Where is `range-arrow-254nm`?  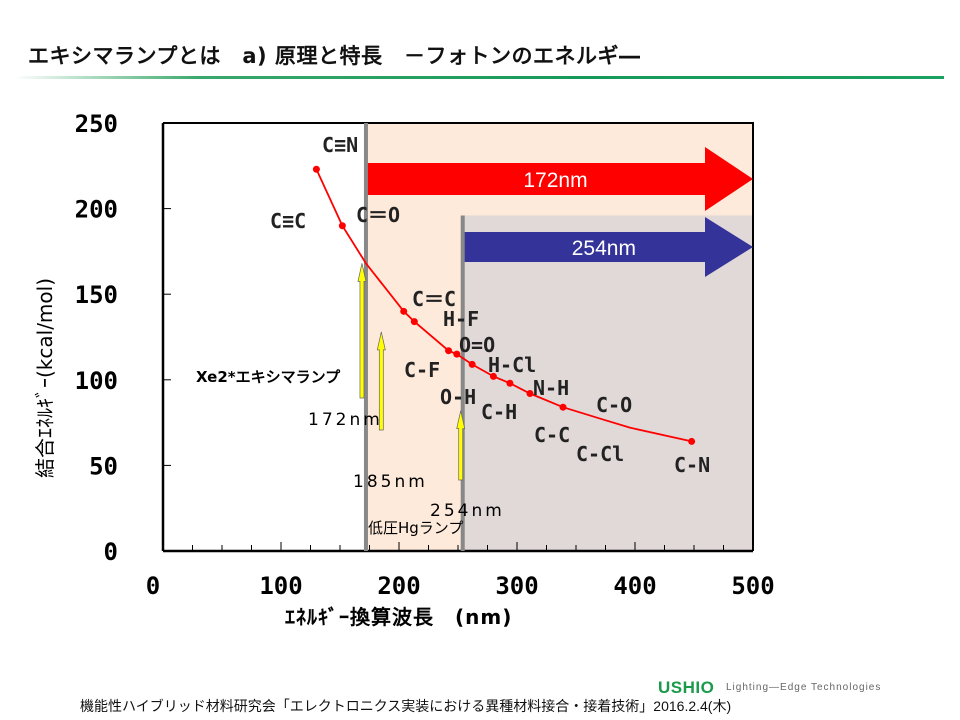 range-arrow-254nm is located at coordinates (607, 247).